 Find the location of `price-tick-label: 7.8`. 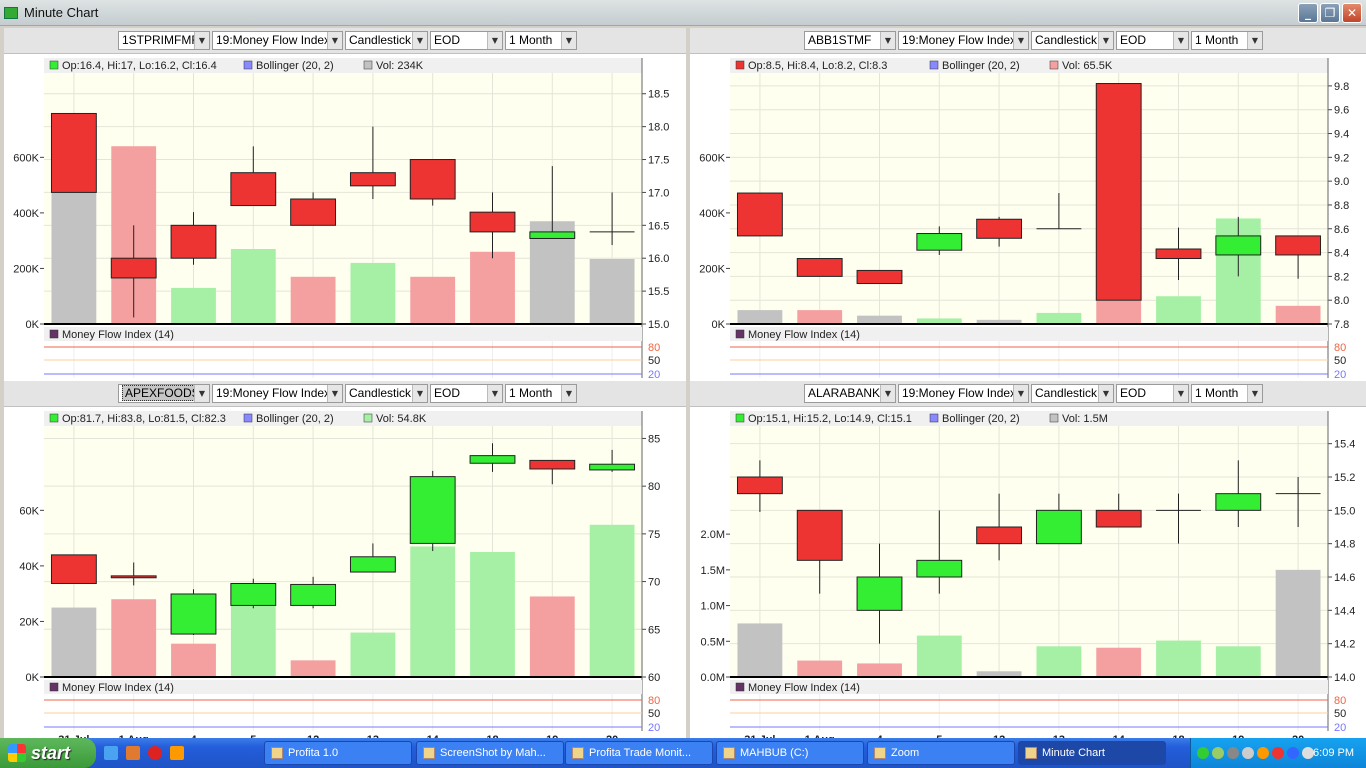

price-tick-label: 7.8 is located at coordinates (1341, 325).